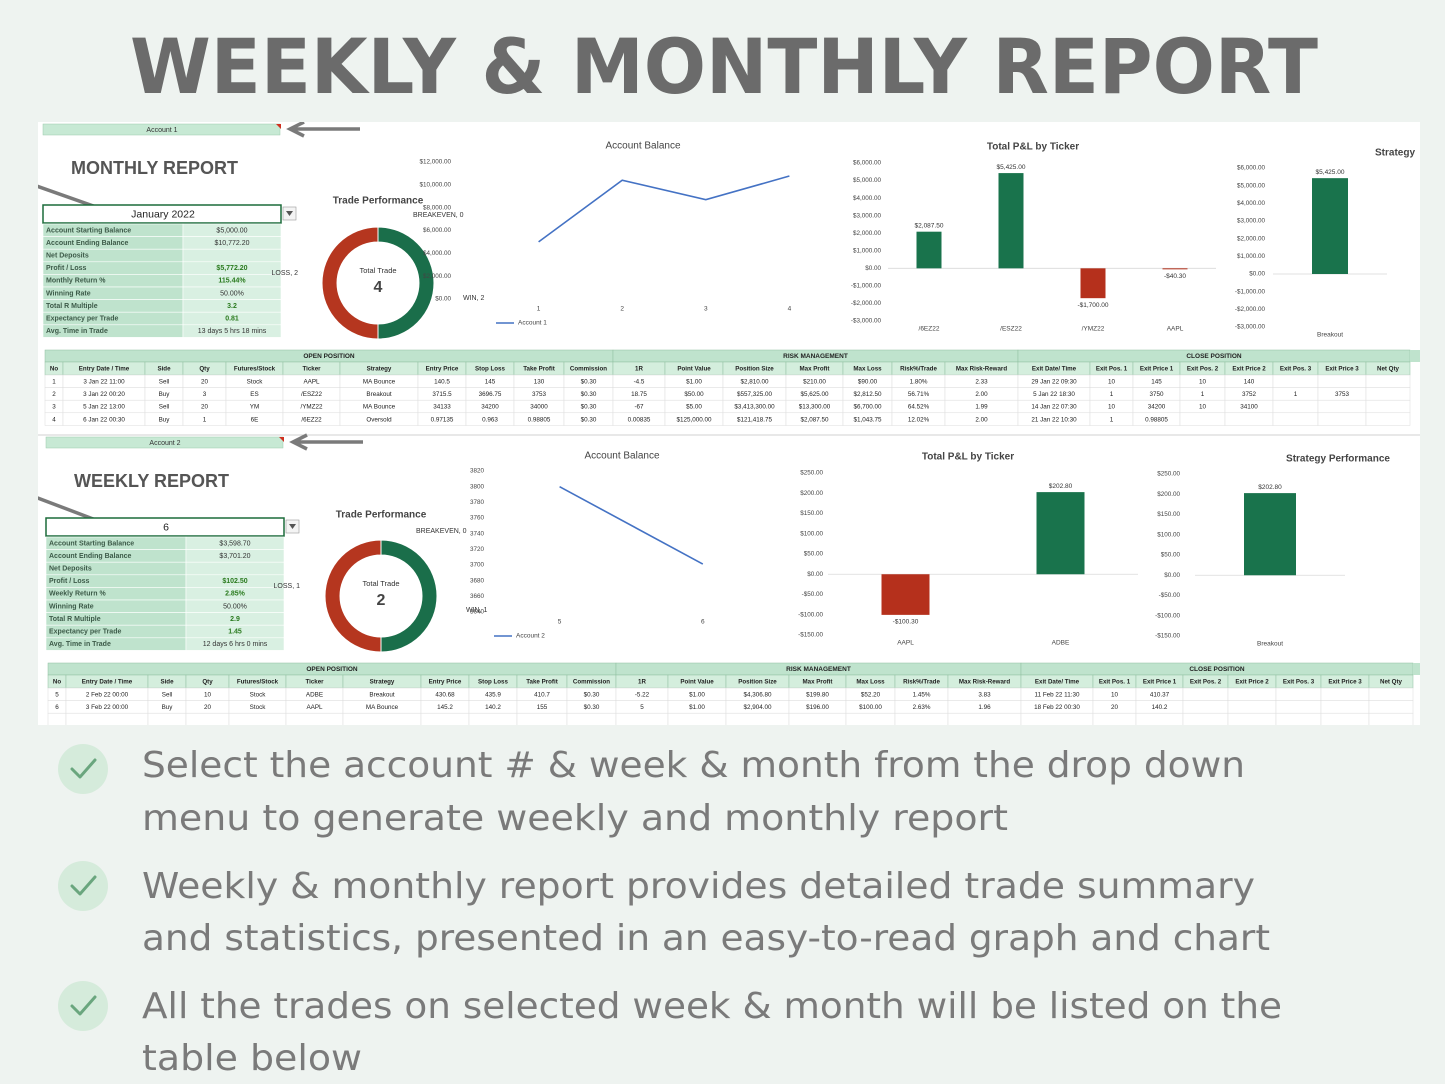  What do you see at coordinates (984, 694) in the screenshot?
I see `table-value: 3.83` at bounding box center [984, 694].